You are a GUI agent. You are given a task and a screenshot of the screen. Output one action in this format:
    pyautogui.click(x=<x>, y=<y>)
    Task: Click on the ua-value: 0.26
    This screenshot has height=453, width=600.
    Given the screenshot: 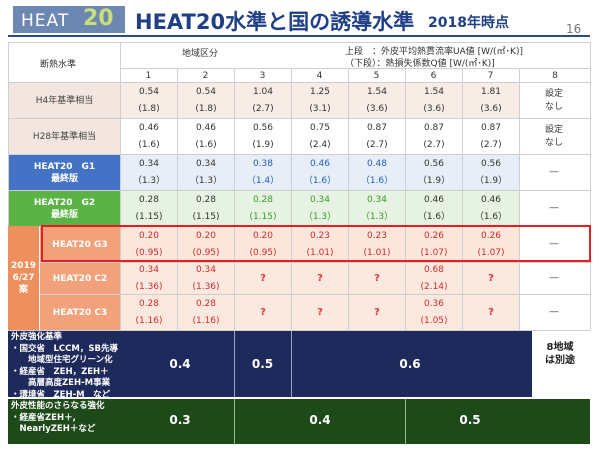 What is the action you would take?
    pyautogui.click(x=434, y=235)
    